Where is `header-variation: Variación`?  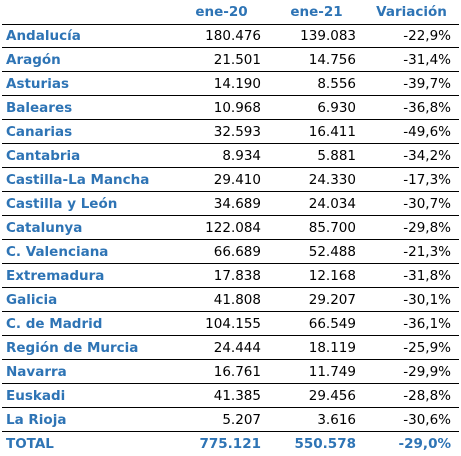 header-variation: Variación is located at coordinates (411, 12).